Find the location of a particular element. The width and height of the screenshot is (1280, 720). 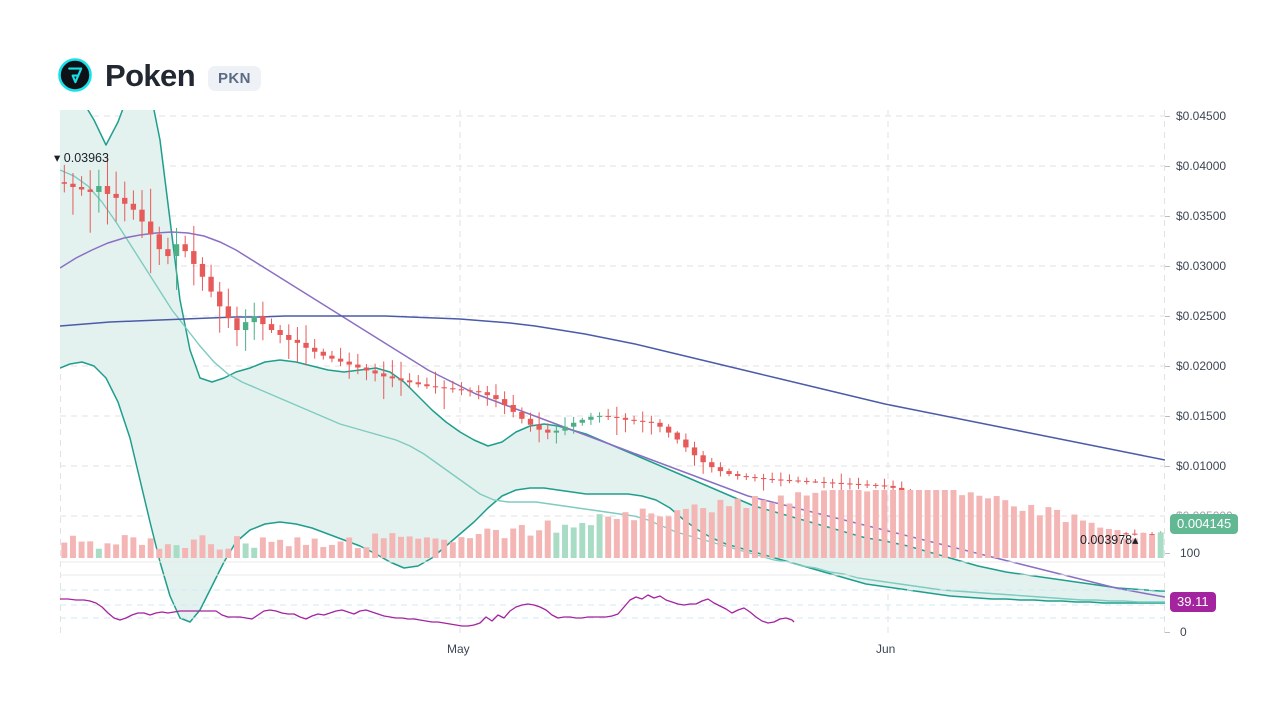

rsi-guidelines is located at coordinates (612, 604).